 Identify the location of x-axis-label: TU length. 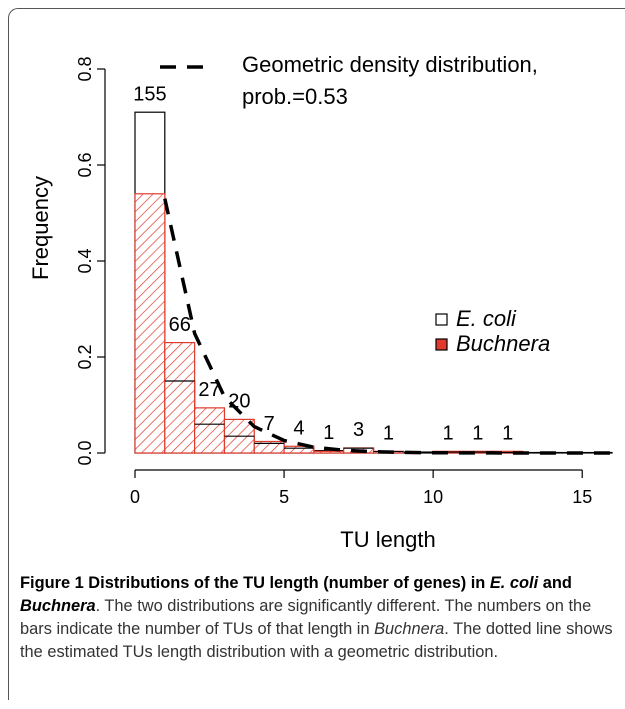
(387, 539).